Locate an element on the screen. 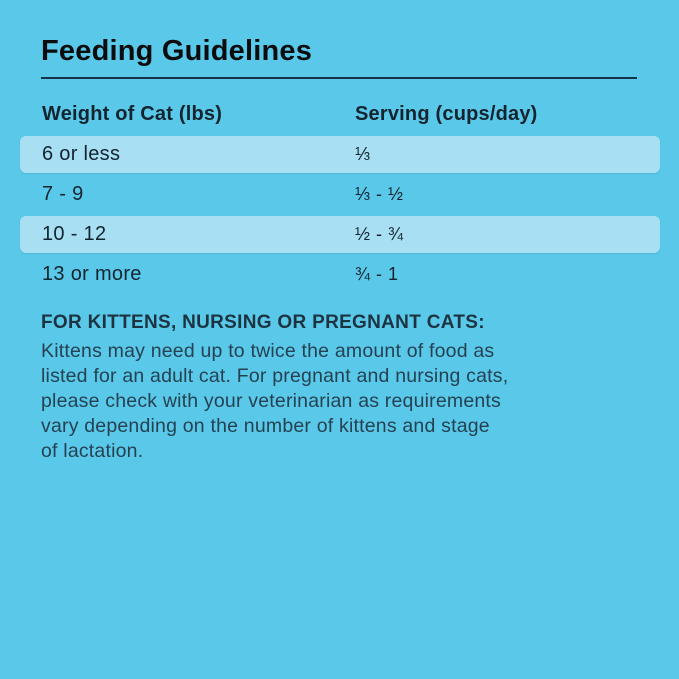  kittens-note-heading: FOR KITTENS, NURSING OR PREGNANT CATS: is located at coordinates (263, 322).